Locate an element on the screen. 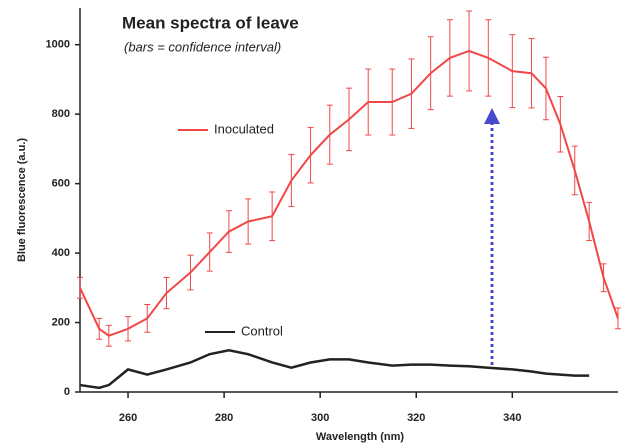 The image size is (622, 448). x-axis-label: Wavelength (nm) is located at coordinates (360, 437).